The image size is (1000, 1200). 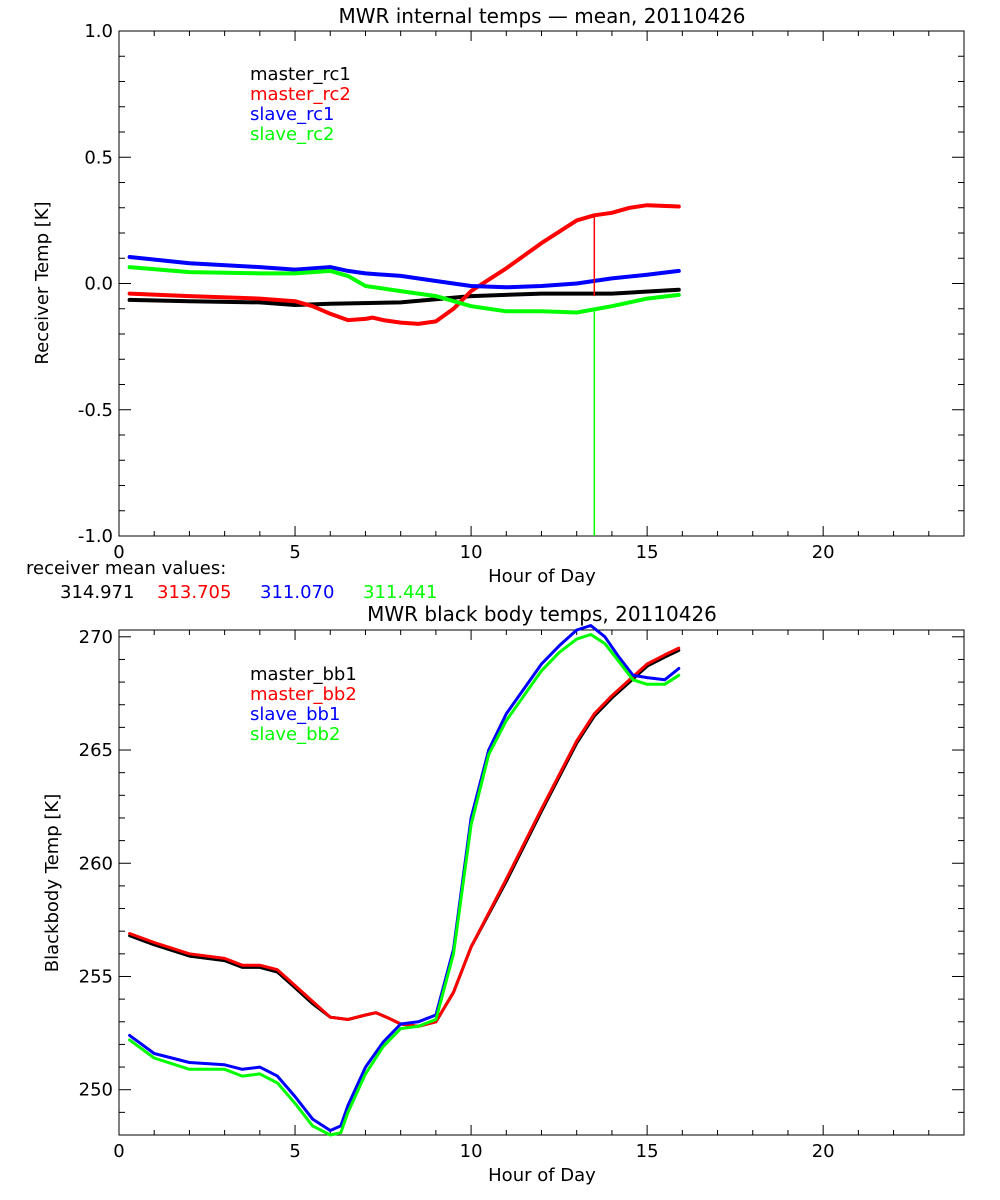 I want to click on mean-value-master-rc2: 313.705, so click(x=194, y=592).